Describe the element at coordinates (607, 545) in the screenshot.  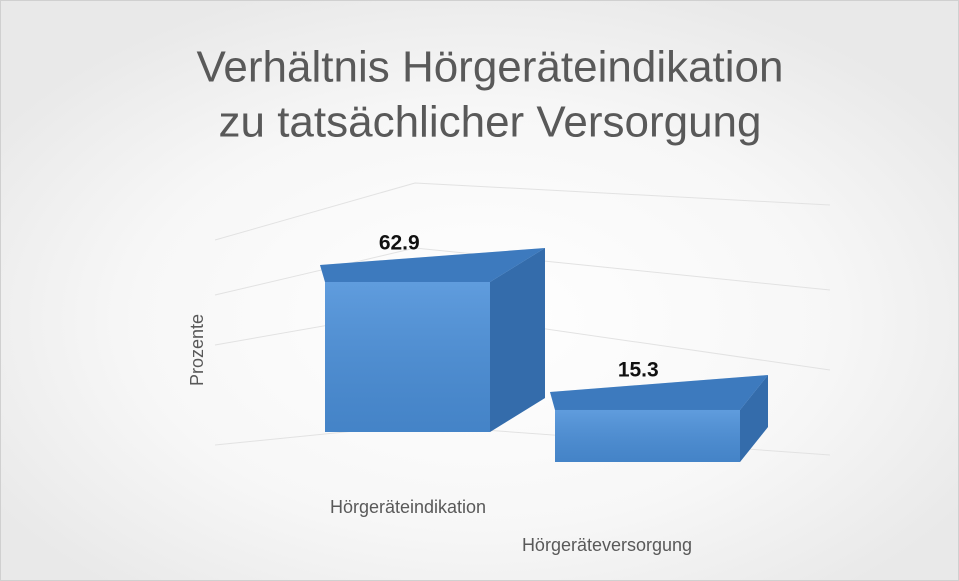
I see `x-tick-label: Hörgeräteversorgung` at that location.